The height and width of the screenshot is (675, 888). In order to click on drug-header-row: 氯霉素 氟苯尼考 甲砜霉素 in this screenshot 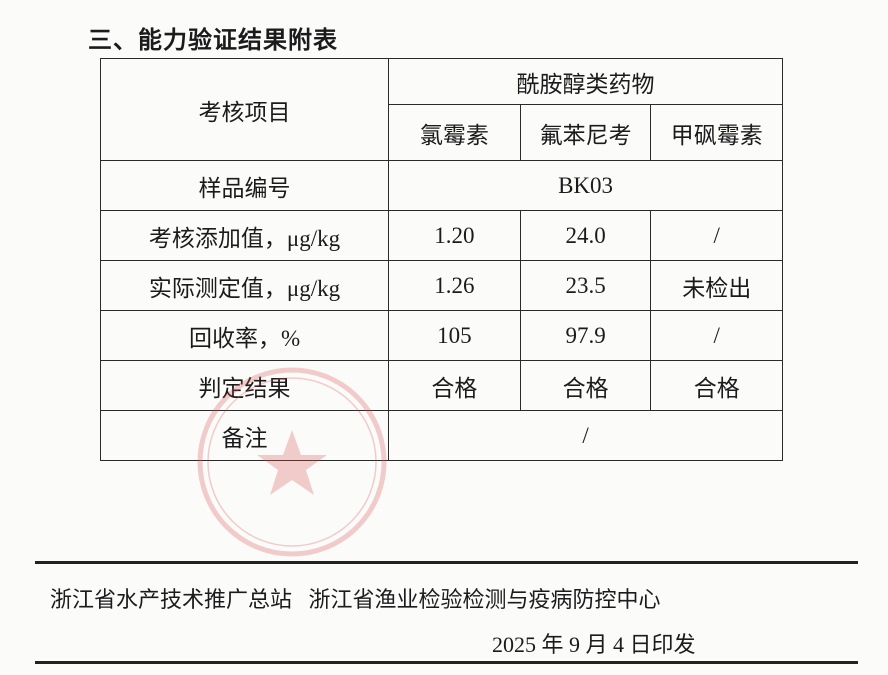, I will do `click(442, 132)`.